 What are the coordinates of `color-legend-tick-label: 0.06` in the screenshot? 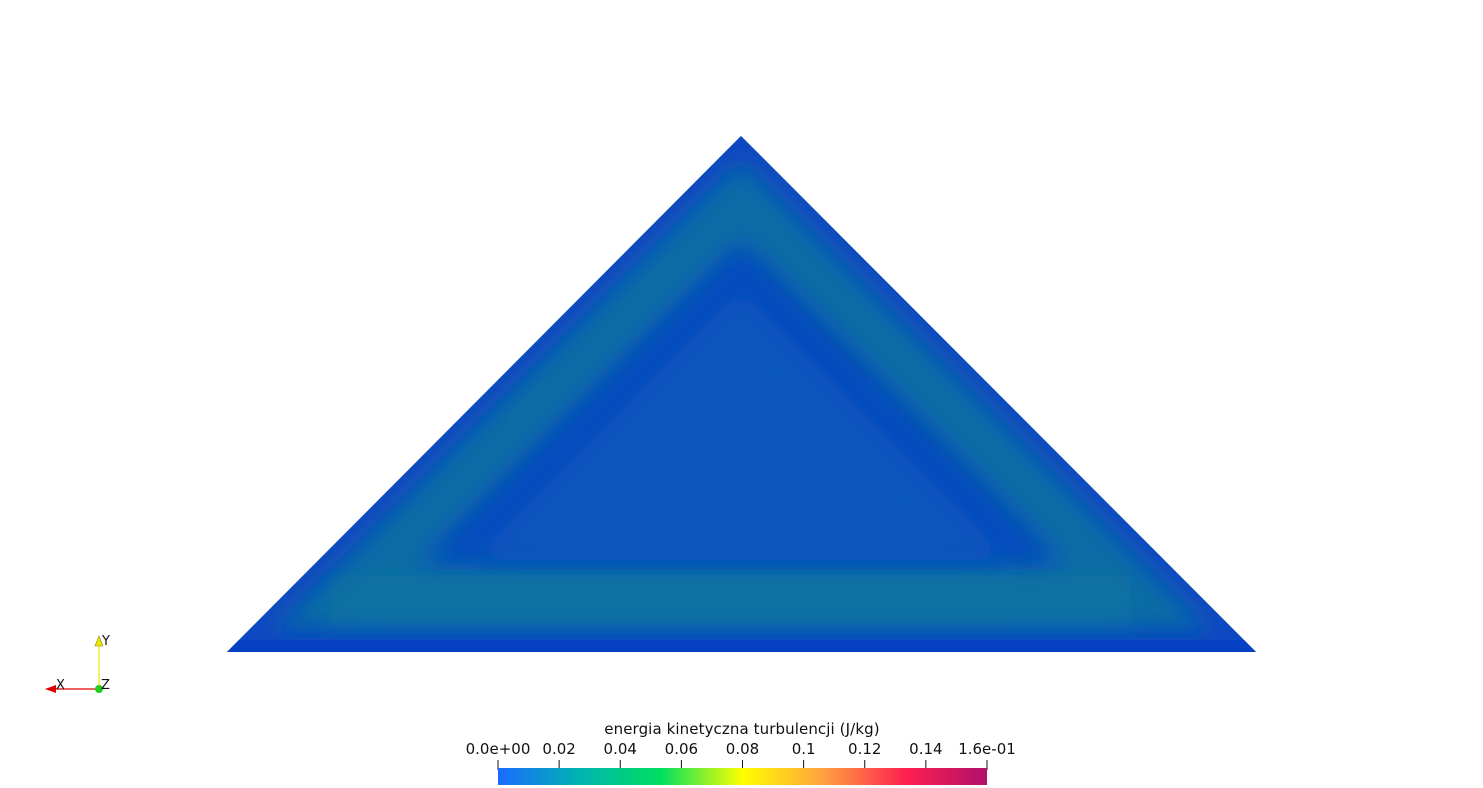 It's located at (681, 749).